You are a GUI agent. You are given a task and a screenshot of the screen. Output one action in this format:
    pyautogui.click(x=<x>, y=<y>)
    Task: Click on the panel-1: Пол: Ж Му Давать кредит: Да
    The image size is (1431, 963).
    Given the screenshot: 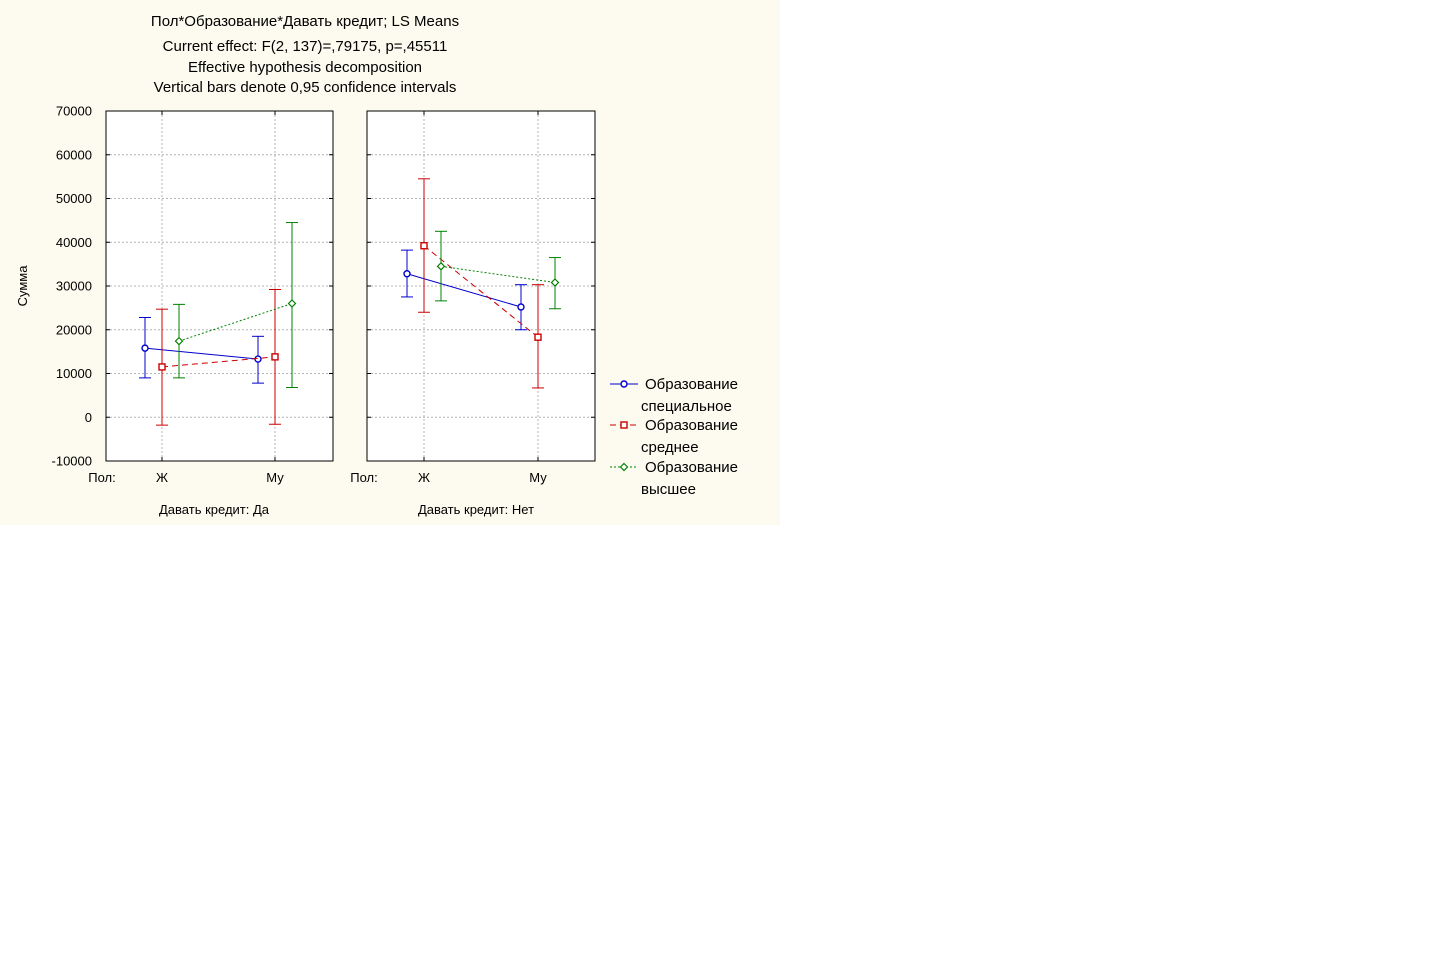 What is the action you would take?
    pyautogui.click(x=211, y=313)
    